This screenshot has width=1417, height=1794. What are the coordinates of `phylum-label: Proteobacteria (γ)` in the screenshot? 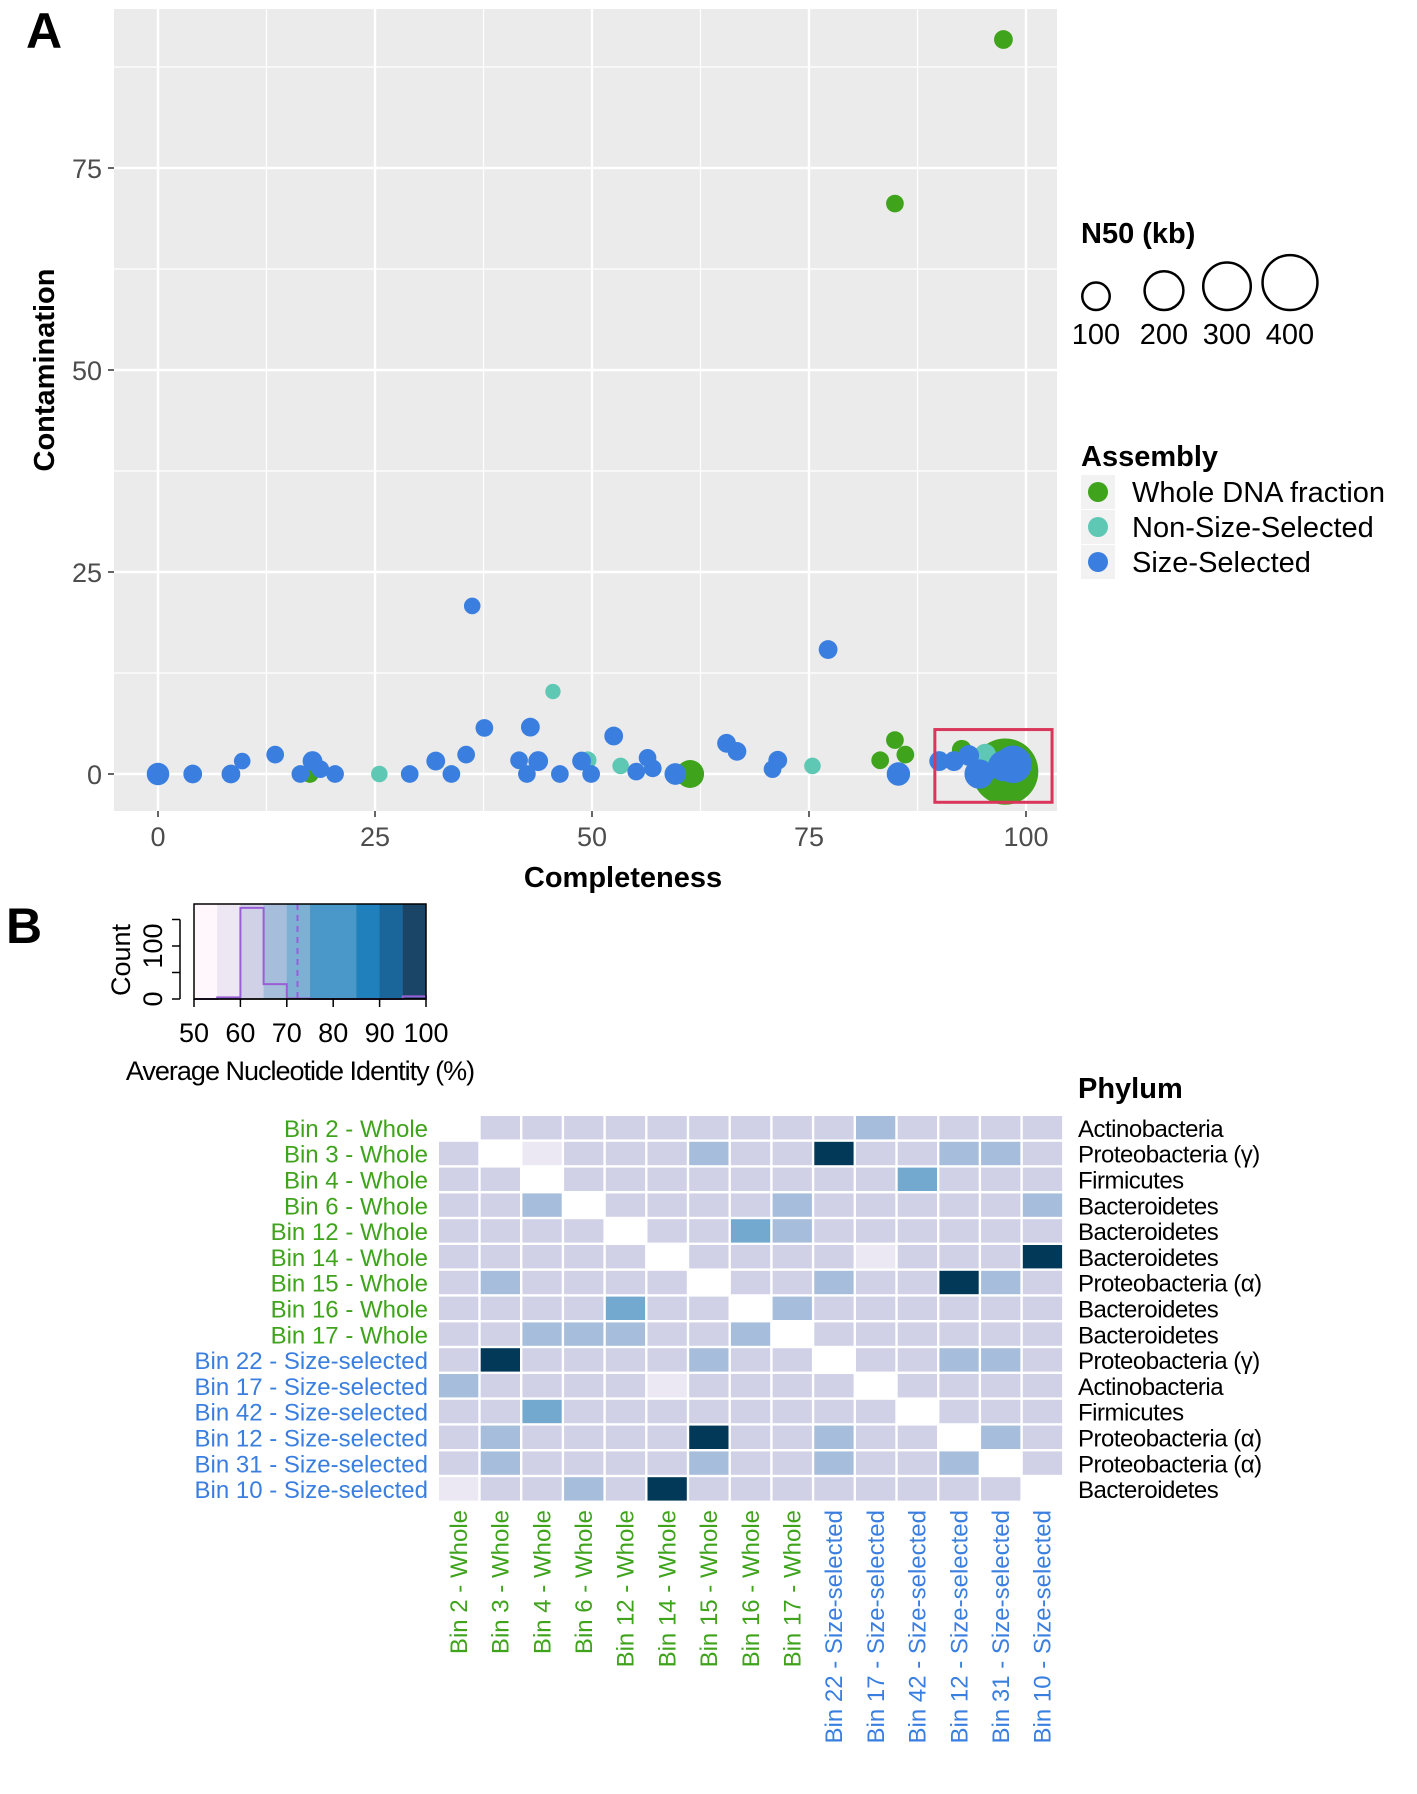 It's located at (1169, 1361).